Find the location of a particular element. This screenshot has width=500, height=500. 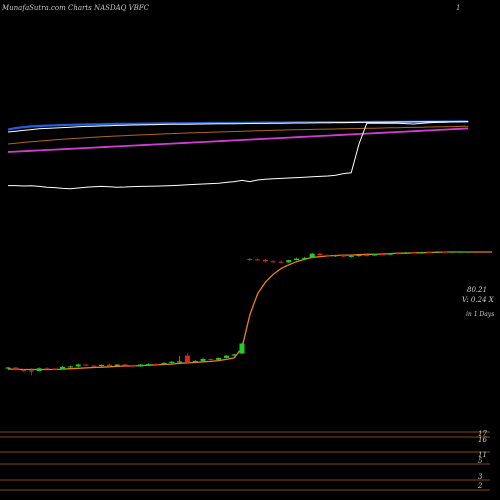

osc-level-3: 5 is located at coordinates (480, 461).